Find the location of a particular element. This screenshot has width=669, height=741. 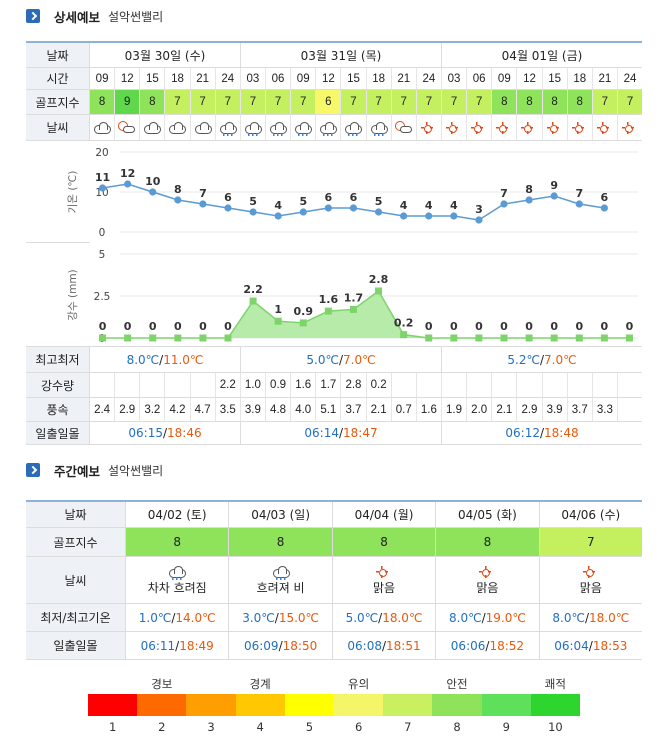

rain-value-label: 0.2 is located at coordinates (404, 323).